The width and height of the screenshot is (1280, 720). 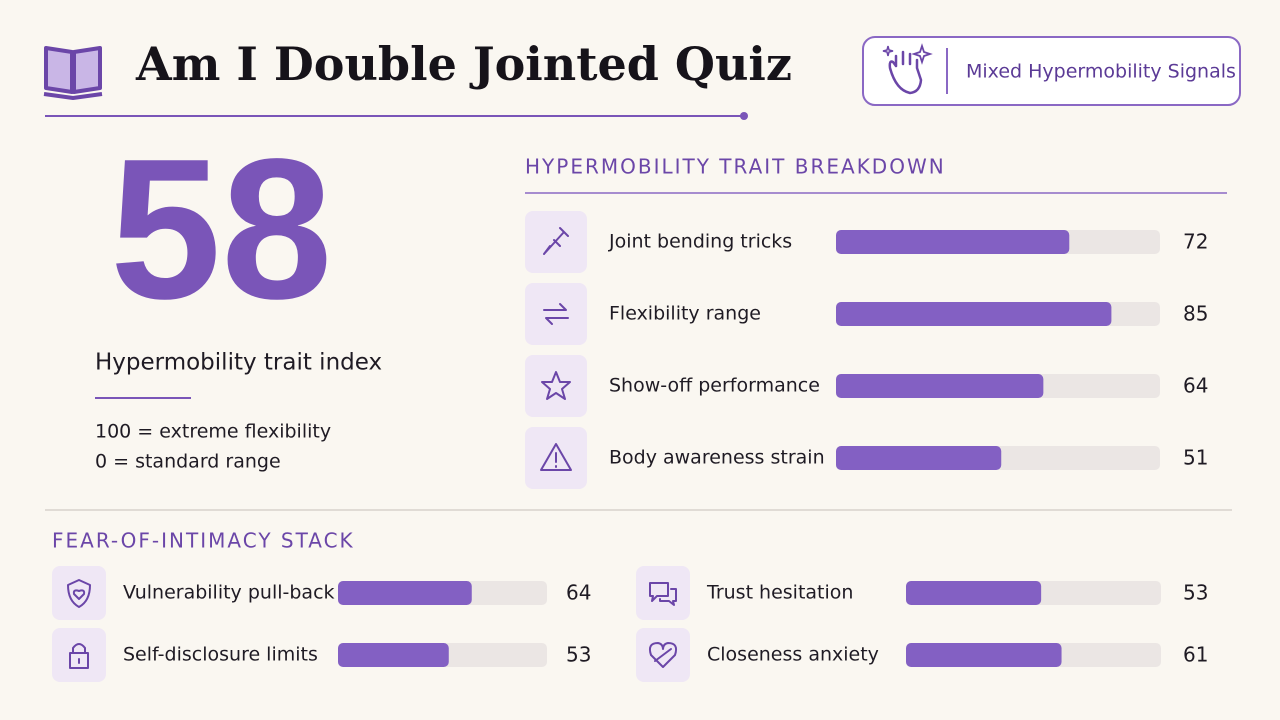 I want to click on score-note: 100 = extreme flexibility, so click(x=213, y=432).